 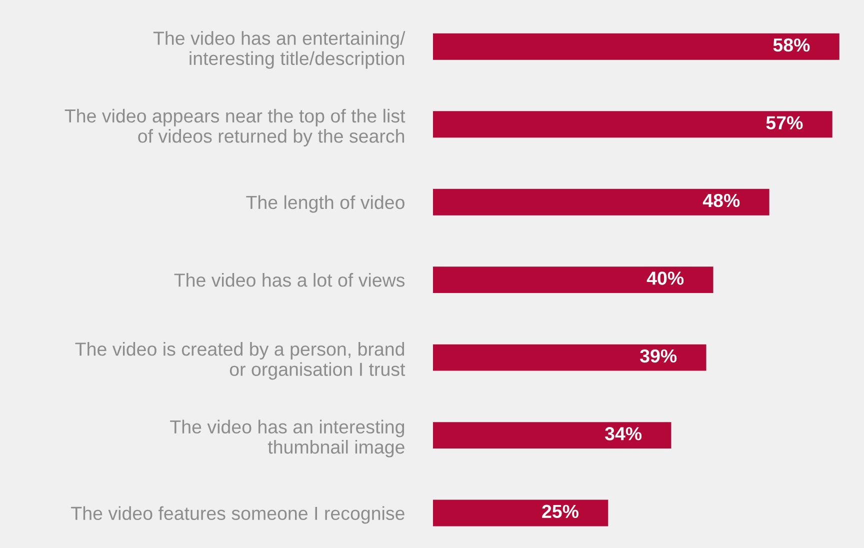 What do you see at coordinates (623, 433) in the screenshot?
I see `data-label: 34%` at bounding box center [623, 433].